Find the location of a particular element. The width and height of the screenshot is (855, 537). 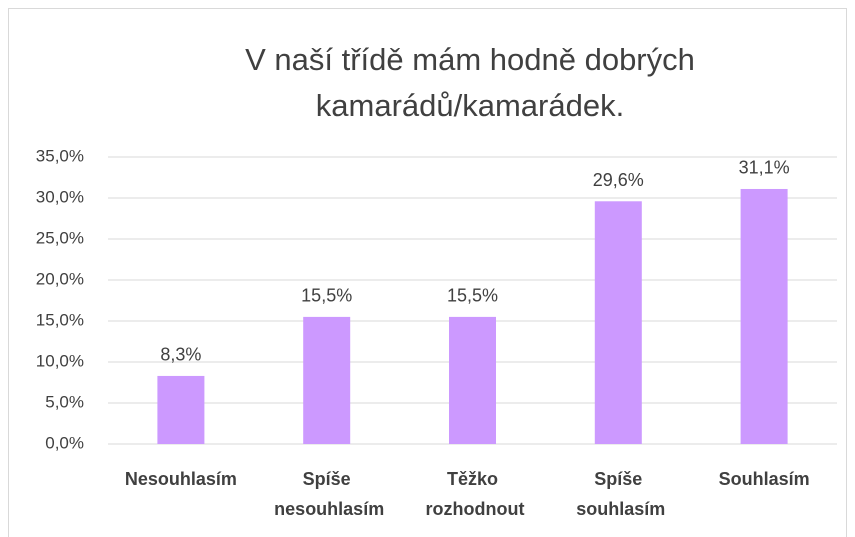

y-tick-label: 35,0% is located at coordinates (60, 155).